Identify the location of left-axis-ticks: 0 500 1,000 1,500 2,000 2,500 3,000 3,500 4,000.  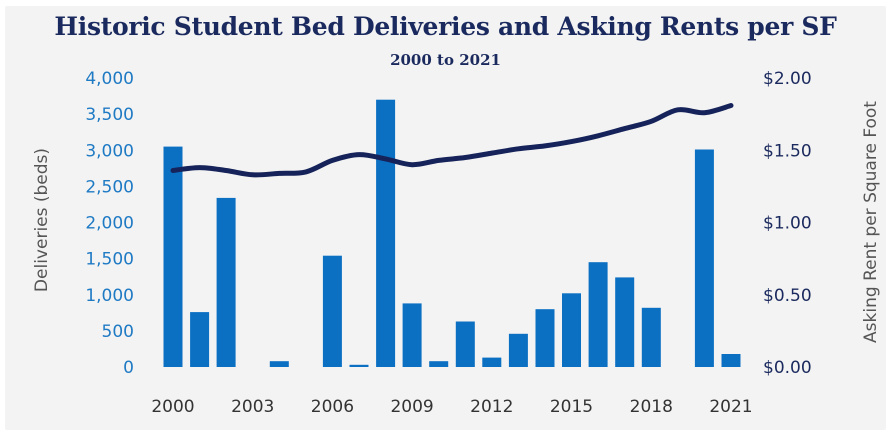
(109, 223).